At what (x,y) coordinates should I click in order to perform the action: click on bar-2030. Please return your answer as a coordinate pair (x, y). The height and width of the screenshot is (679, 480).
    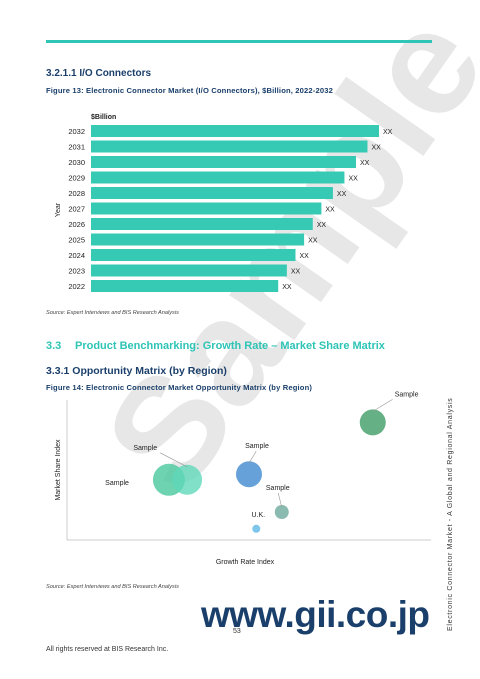
    Looking at the image, I should click on (223, 162).